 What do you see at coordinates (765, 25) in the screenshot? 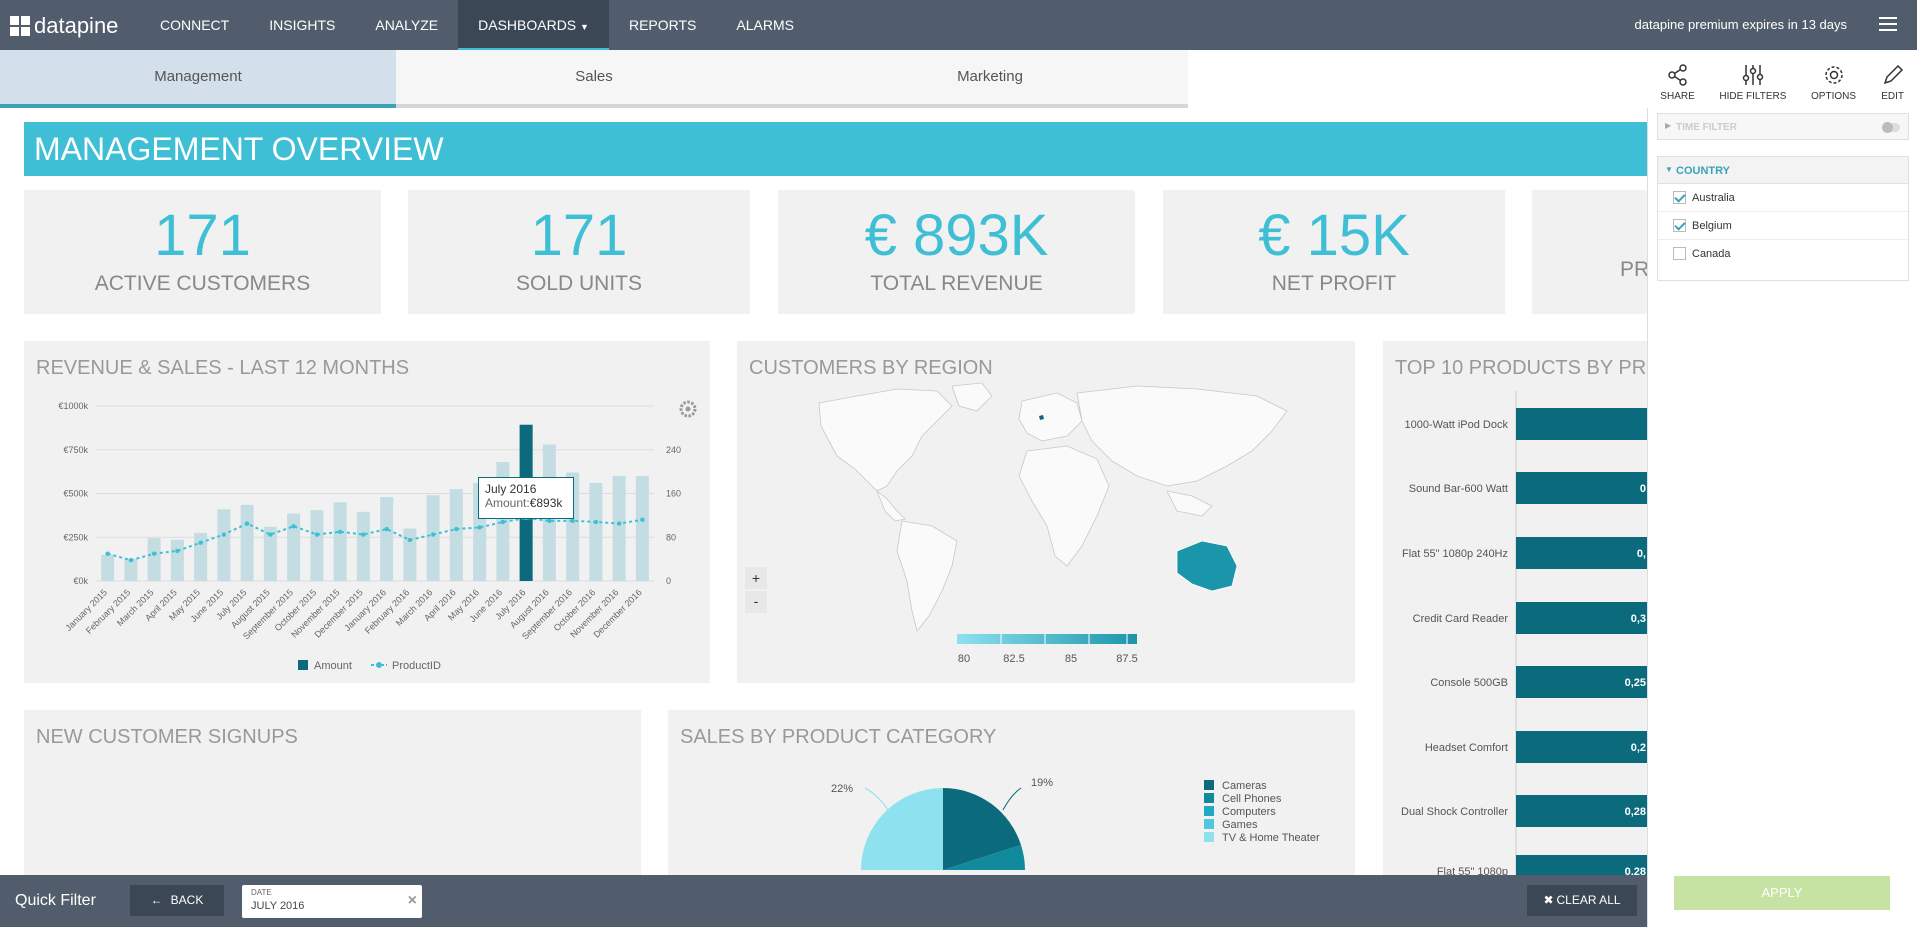
I see `nav-alarms: ALARMS` at bounding box center [765, 25].